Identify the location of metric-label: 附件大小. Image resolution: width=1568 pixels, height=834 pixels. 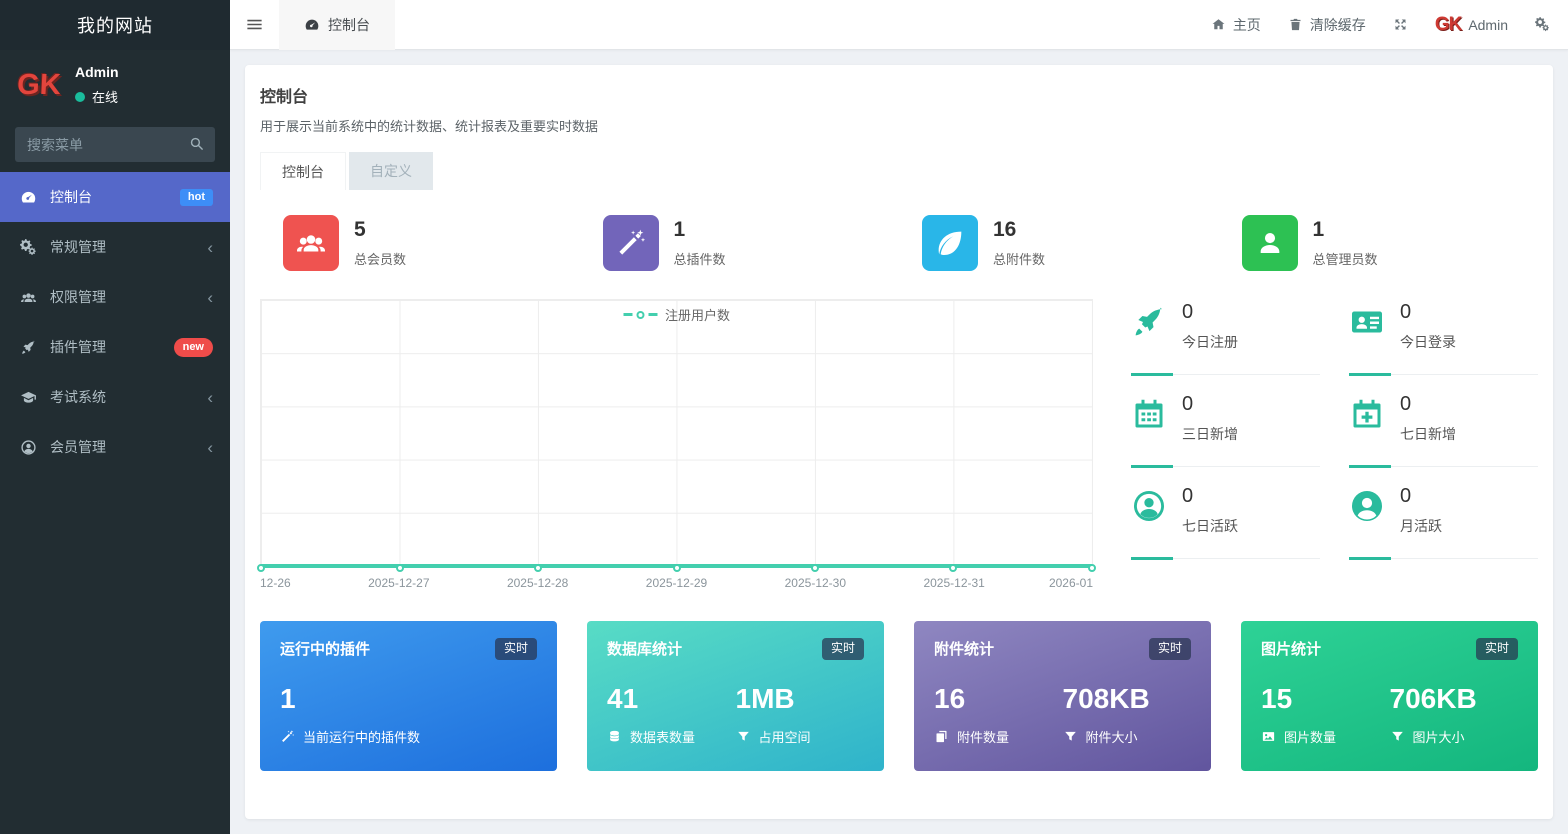
(1111, 738).